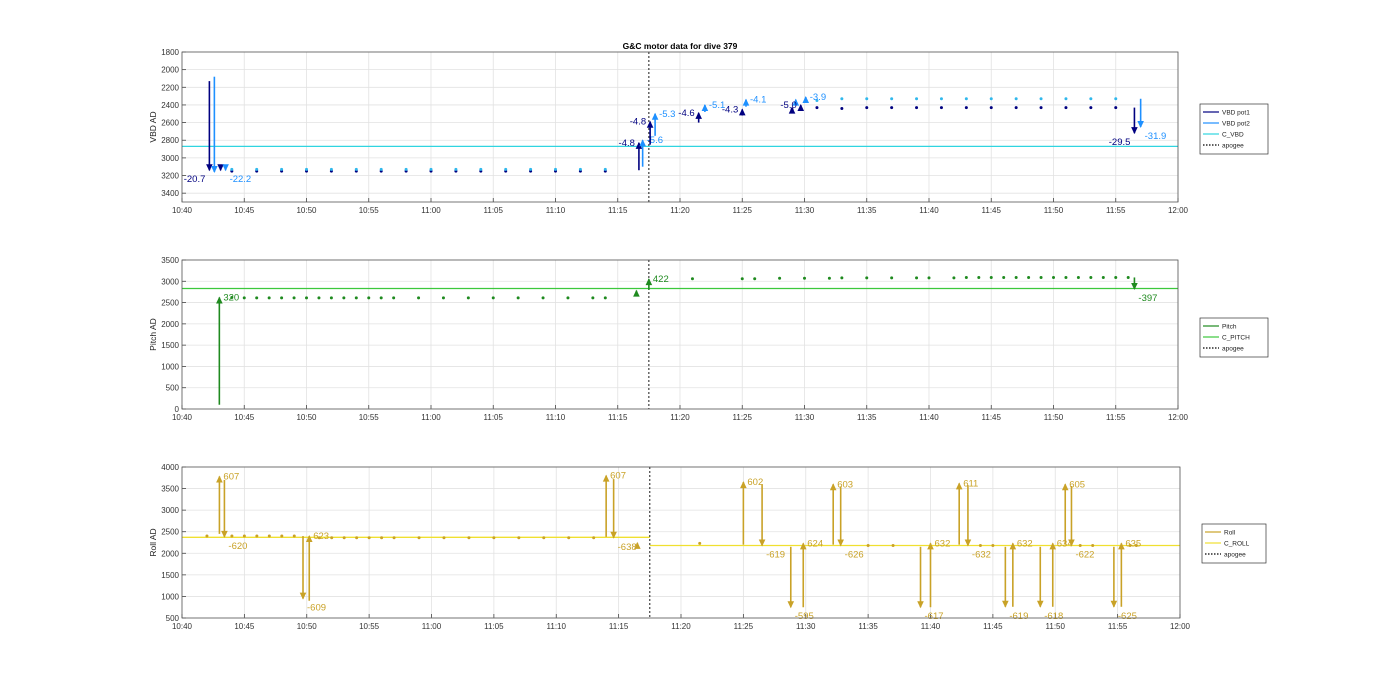 This screenshot has width=1400, height=693. I want to click on move-label: -4.6, so click(686, 113).